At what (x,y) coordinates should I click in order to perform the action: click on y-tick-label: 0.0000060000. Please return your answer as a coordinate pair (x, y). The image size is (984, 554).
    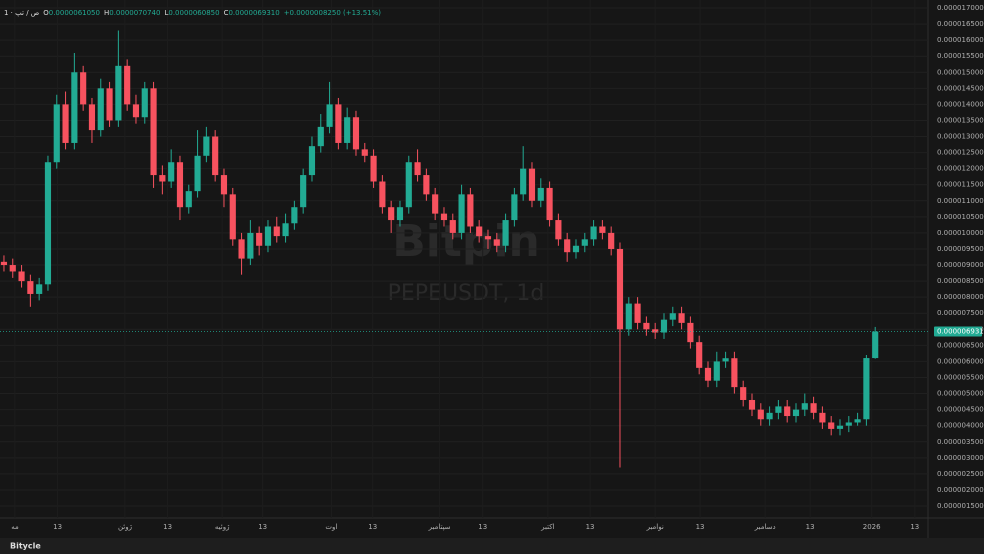
    Looking at the image, I should click on (960, 361).